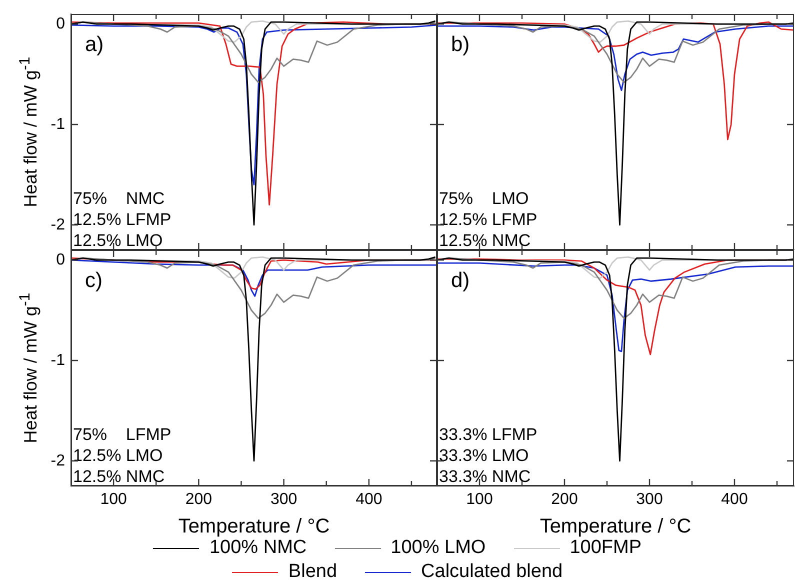 The width and height of the screenshot is (795, 588). What do you see at coordinates (258, 548) in the screenshot?
I see `legend-label: 100% NMC` at bounding box center [258, 548].